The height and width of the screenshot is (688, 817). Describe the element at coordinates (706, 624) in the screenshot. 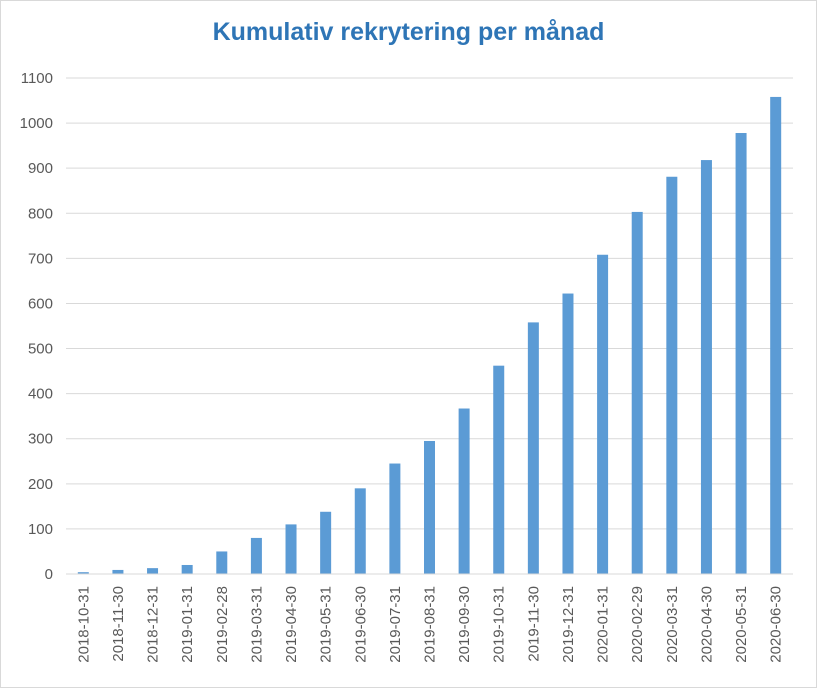

I see `x-tick-label: 2020-04-30` at that location.